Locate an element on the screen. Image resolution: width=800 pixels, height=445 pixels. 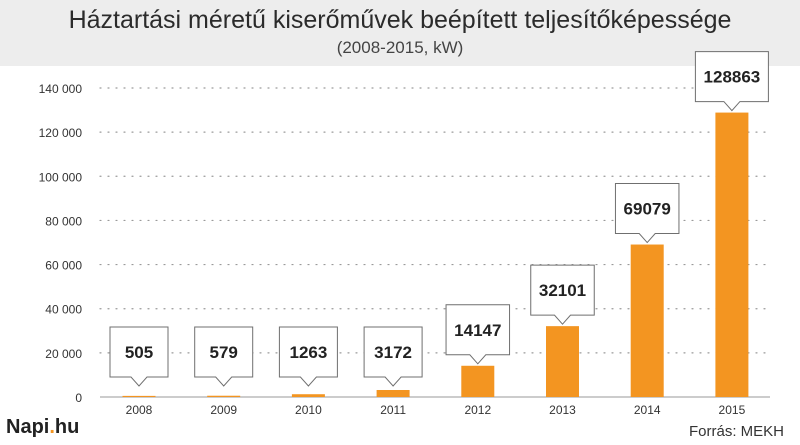
data-label: 579 is located at coordinates (224, 352).